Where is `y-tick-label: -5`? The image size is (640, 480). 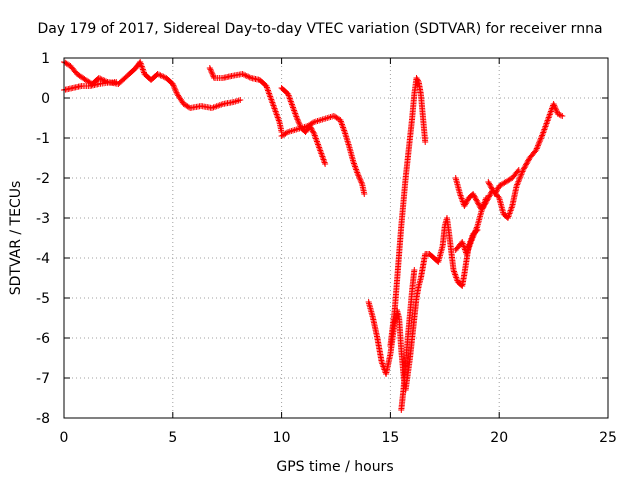
y-tick-label: -5 is located at coordinates (43, 299).